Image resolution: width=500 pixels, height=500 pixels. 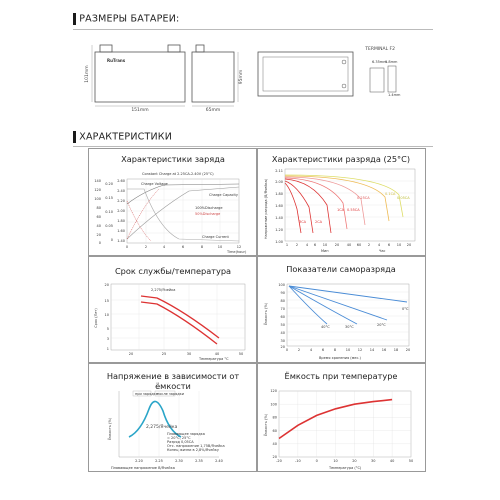 I want to click on annotation: 2,275/Ячейка, so click(x=162, y=426).